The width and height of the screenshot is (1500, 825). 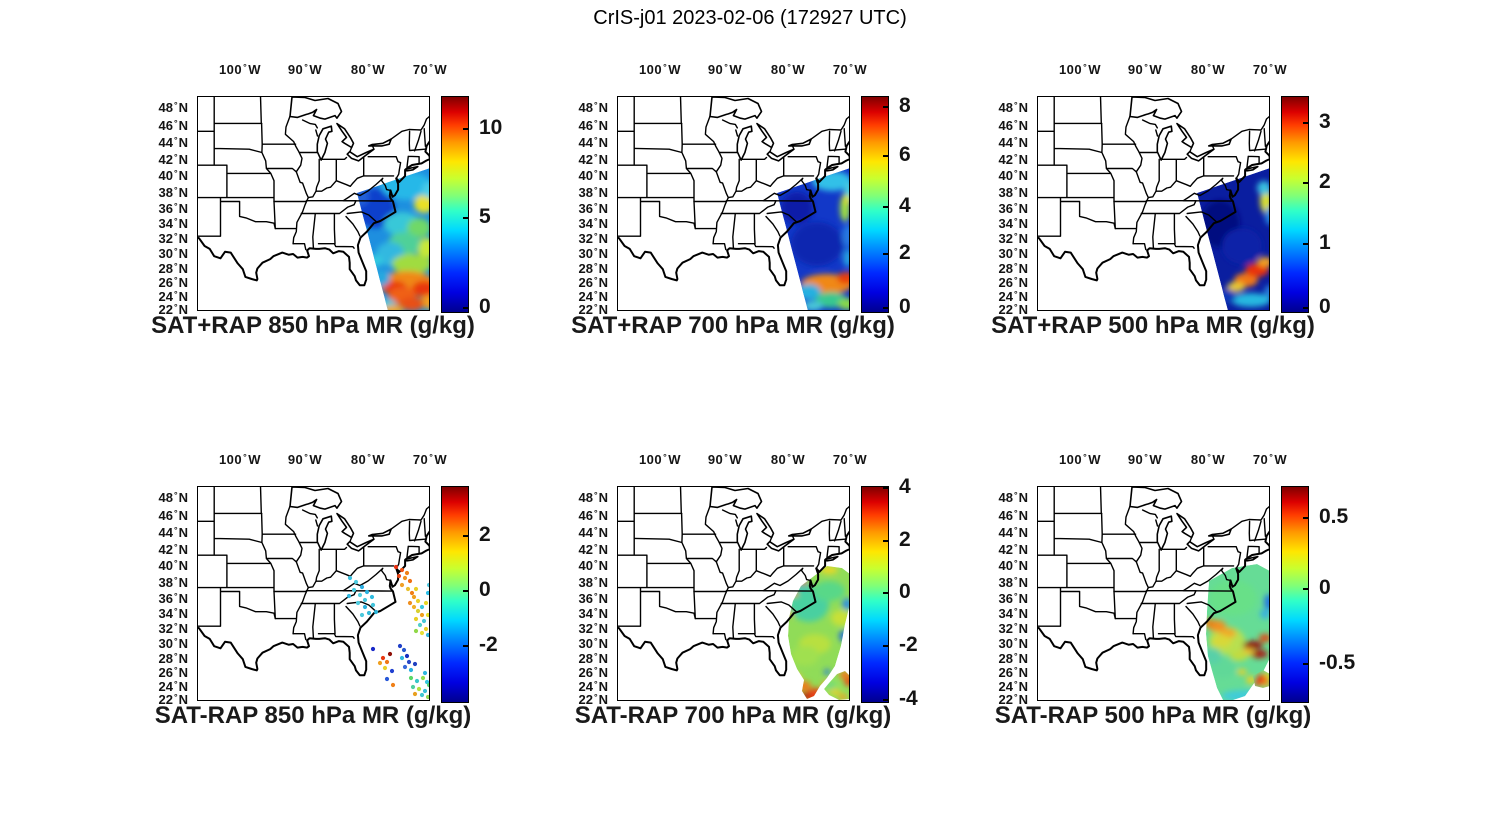 I want to click on lat-tick-label: 36°N, so click(x=173, y=208).